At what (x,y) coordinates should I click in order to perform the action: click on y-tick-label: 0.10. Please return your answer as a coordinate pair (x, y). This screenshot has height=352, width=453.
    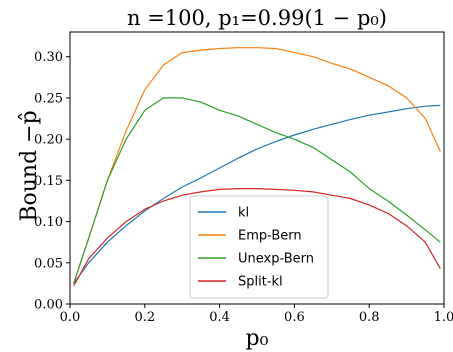
    Looking at the image, I should click on (48, 222).